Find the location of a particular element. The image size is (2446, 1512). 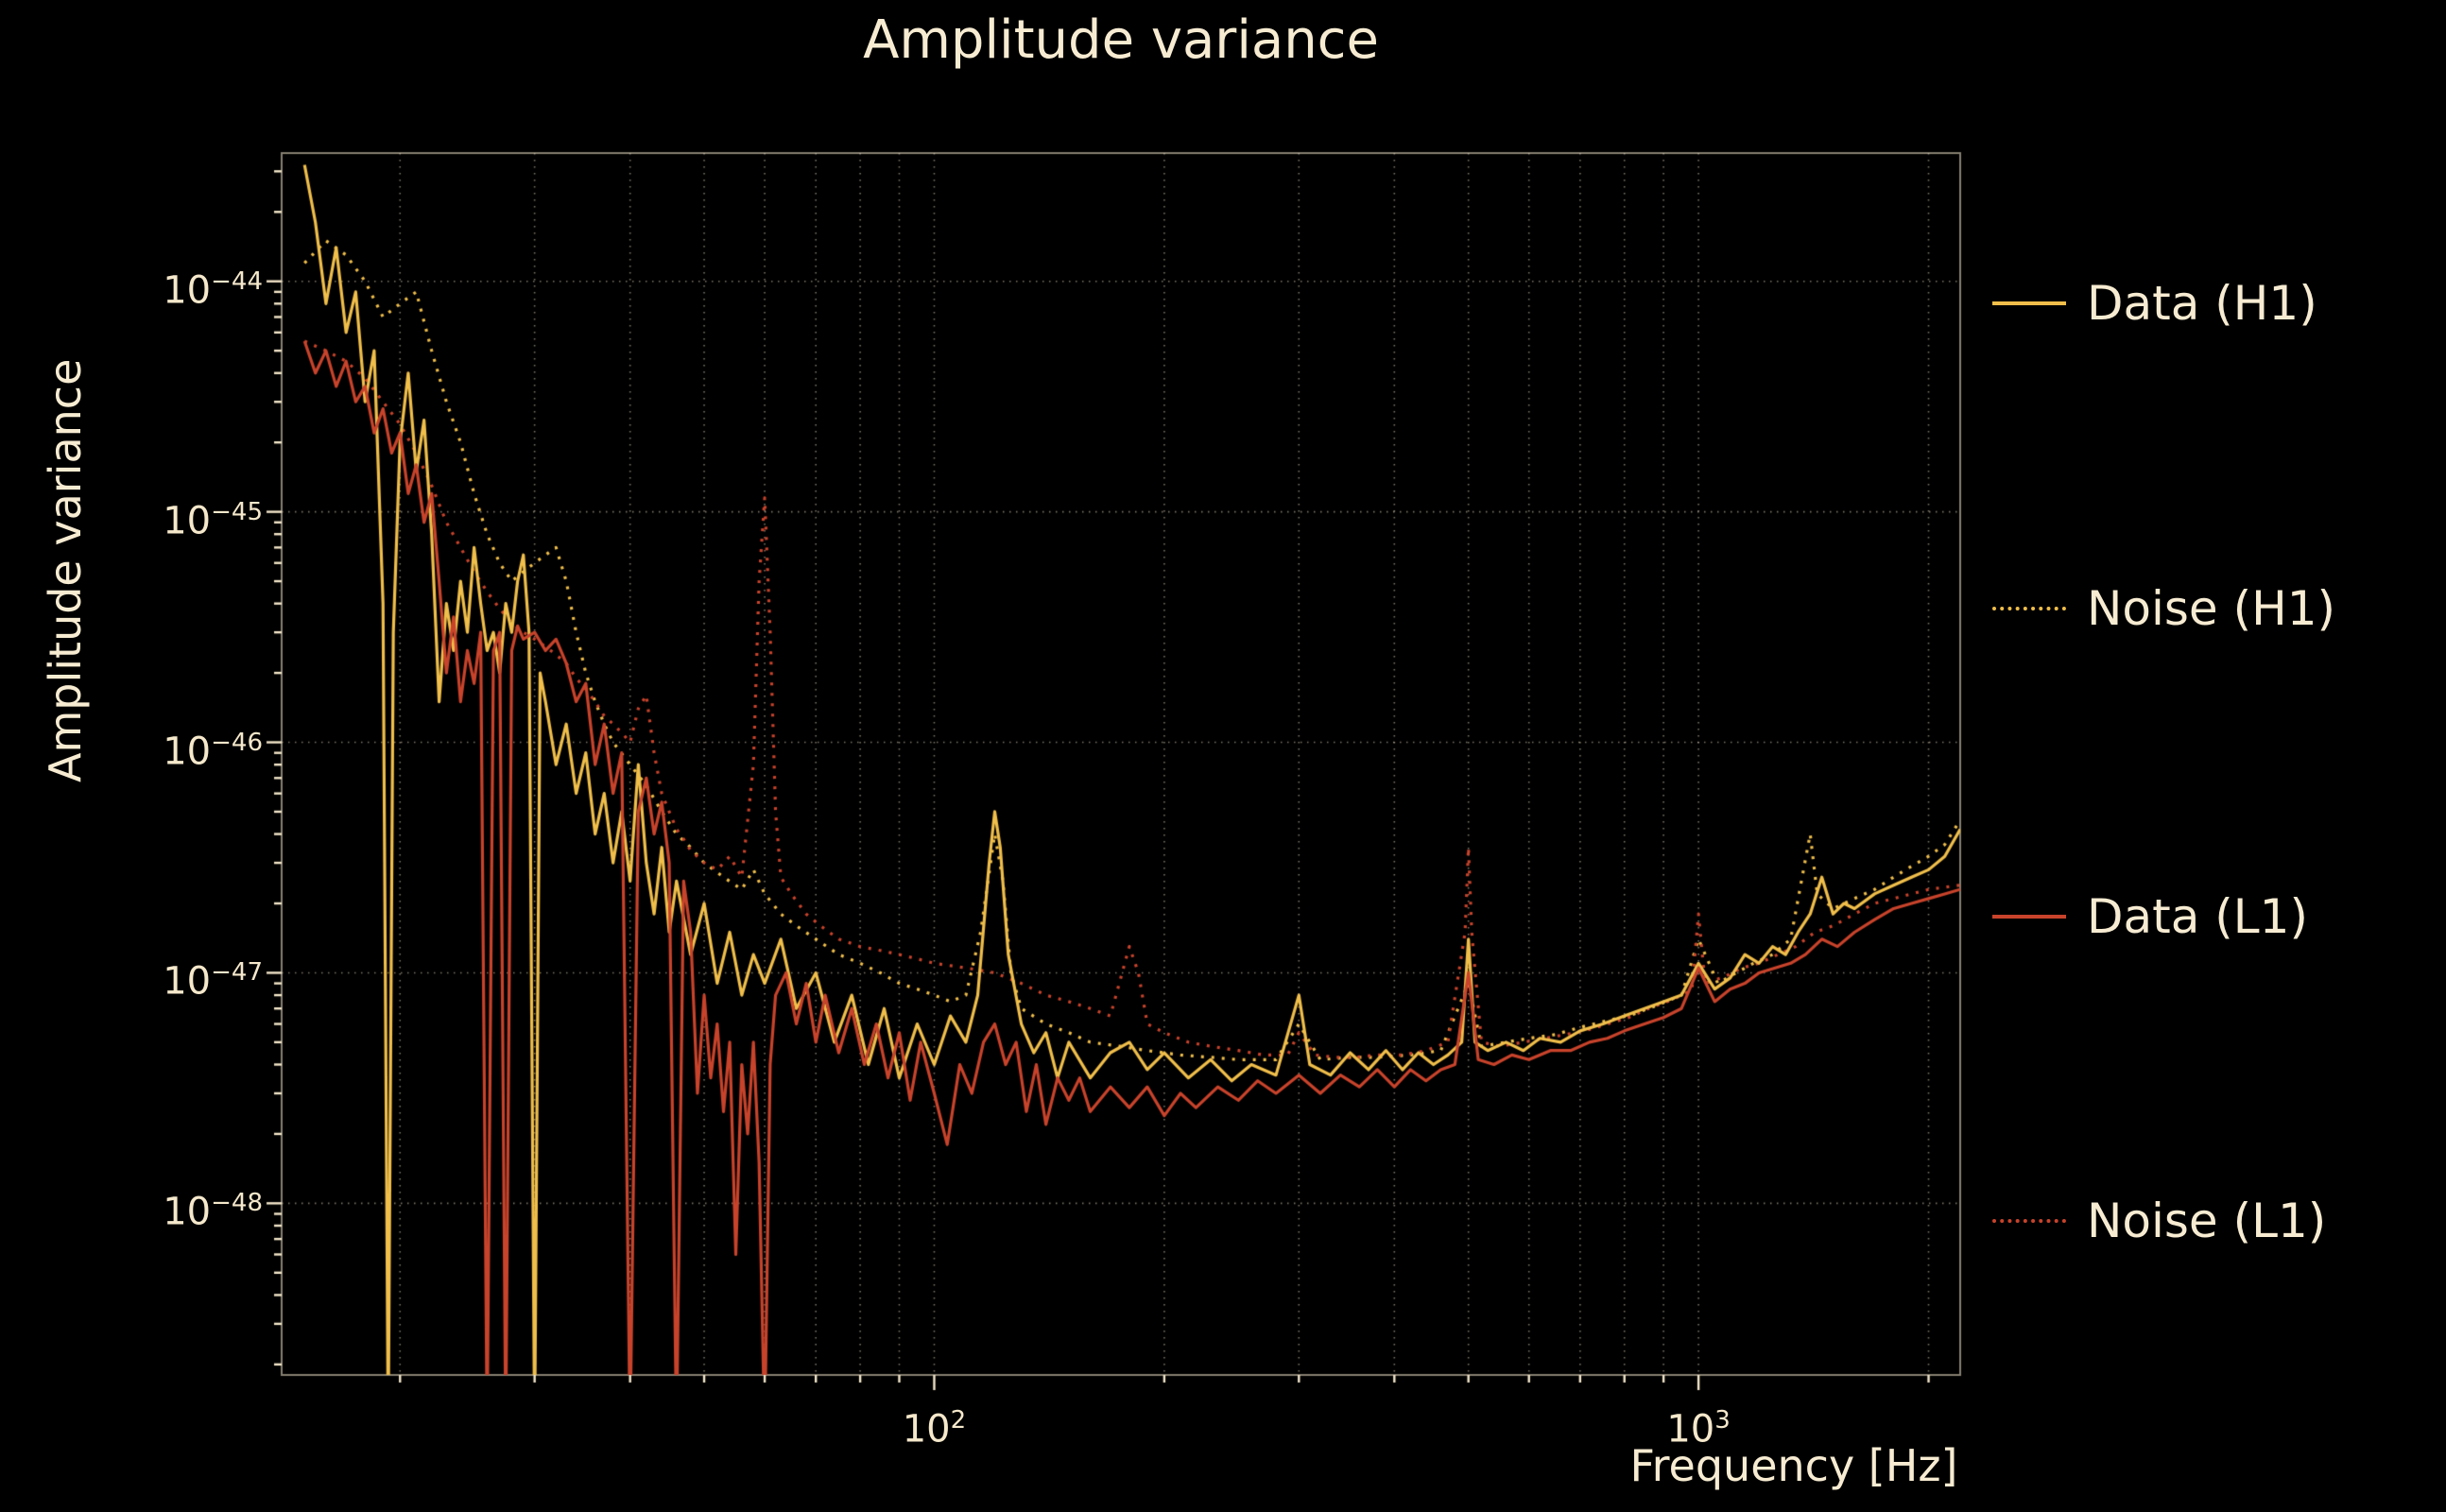

legend-item-noise-l1: Noise (L1) is located at coordinates (2159, 1221).